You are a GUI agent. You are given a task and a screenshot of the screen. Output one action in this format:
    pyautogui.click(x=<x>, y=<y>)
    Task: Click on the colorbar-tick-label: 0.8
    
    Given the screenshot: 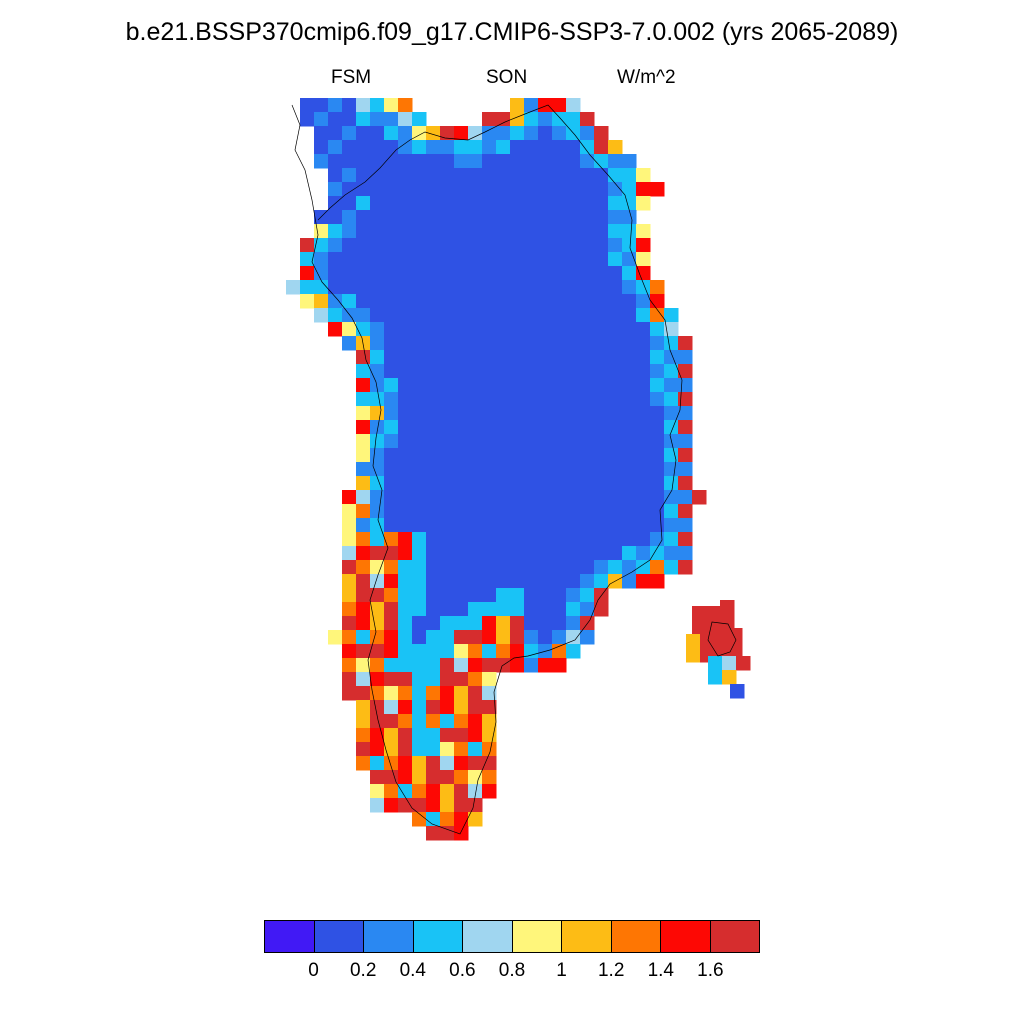 What is the action you would take?
    pyautogui.click(x=512, y=970)
    